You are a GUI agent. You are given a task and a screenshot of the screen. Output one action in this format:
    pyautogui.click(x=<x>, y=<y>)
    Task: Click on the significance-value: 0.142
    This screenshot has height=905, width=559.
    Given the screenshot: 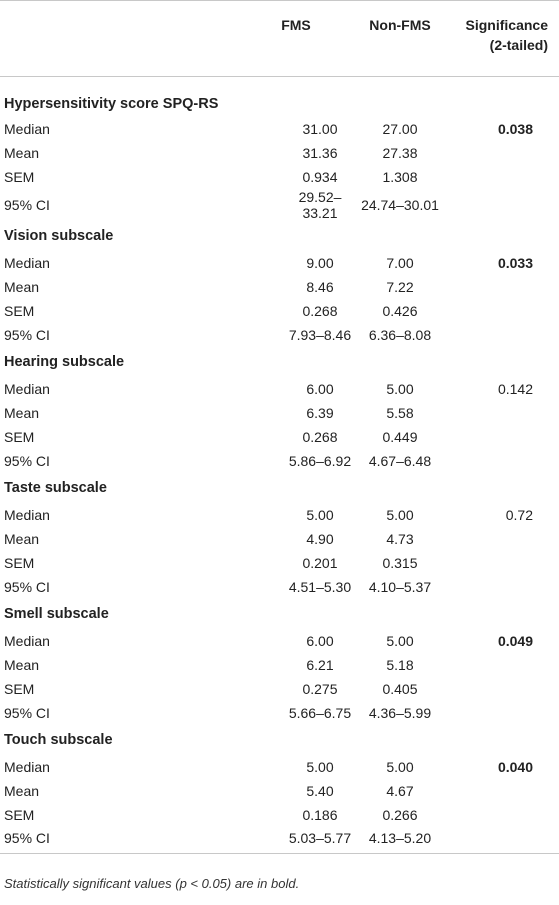 What is the action you would take?
    pyautogui.click(x=515, y=388)
    